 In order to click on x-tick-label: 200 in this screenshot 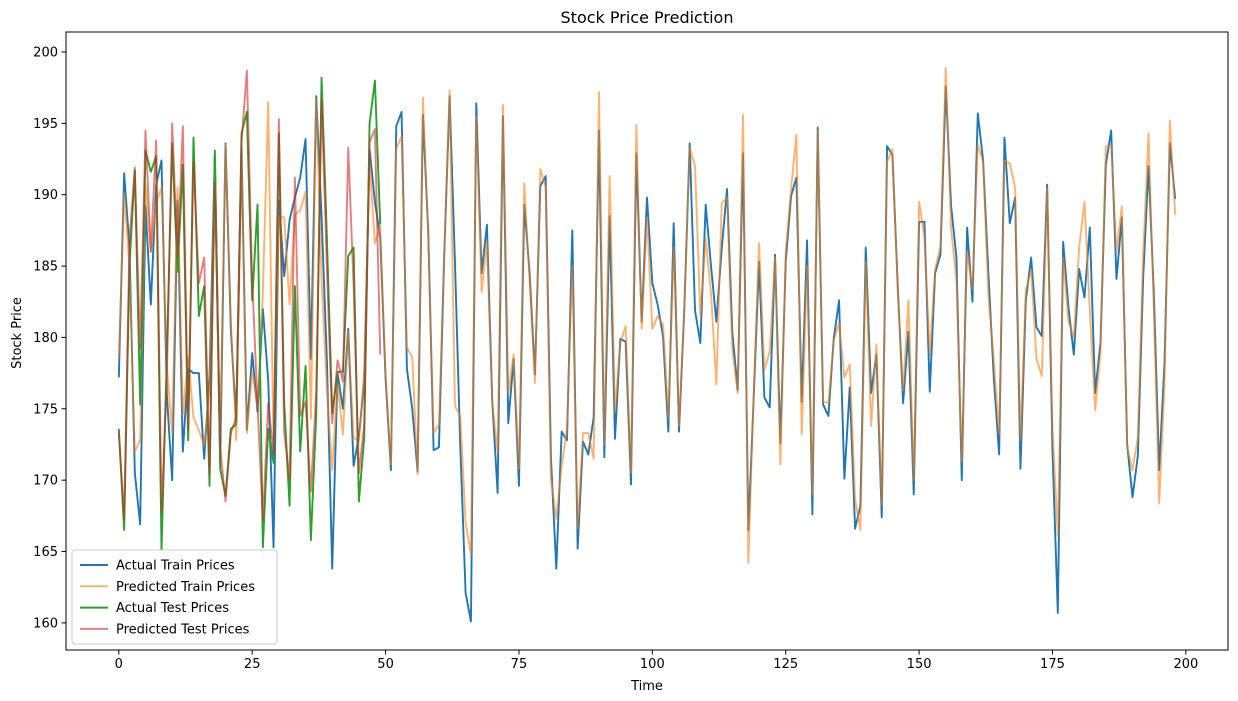, I will do `click(1185, 664)`.